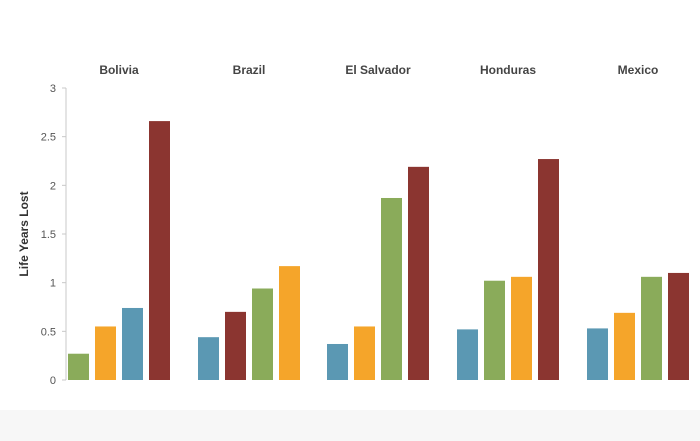 The height and width of the screenshot is (441, 700). I want to click on y-tick-label: 3, so click(53, 89).